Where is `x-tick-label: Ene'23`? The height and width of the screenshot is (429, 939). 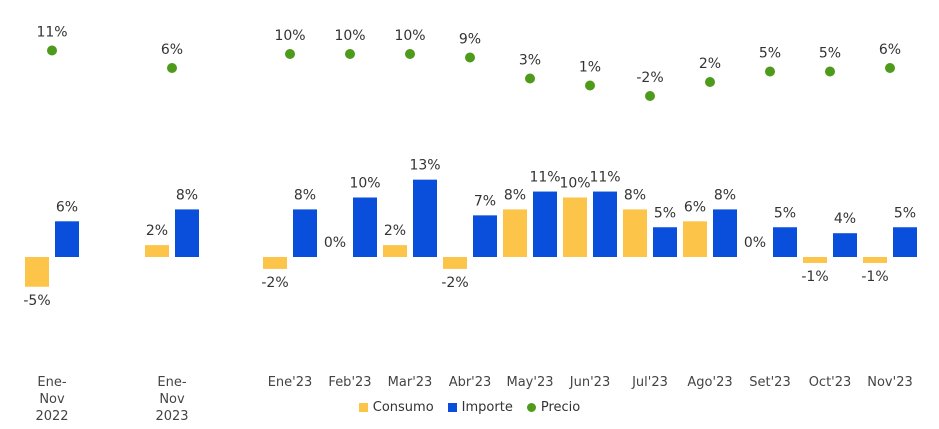 x-tick-label: Ene'23 is located at coordinates (290, 382).